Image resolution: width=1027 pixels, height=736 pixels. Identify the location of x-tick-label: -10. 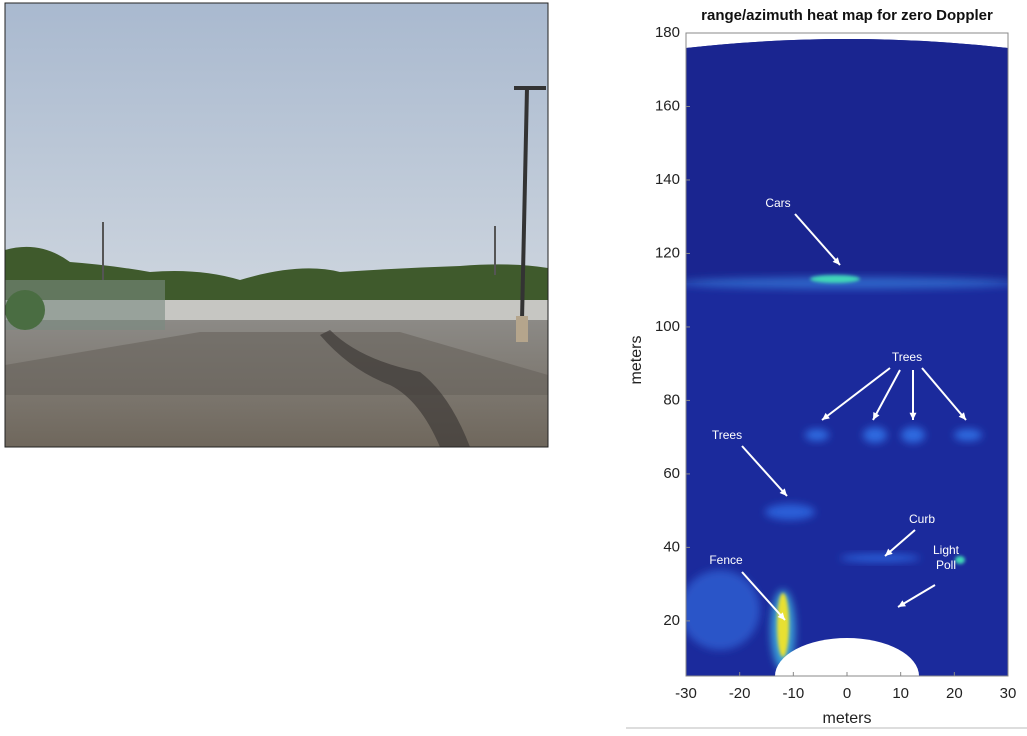
(793, 693).